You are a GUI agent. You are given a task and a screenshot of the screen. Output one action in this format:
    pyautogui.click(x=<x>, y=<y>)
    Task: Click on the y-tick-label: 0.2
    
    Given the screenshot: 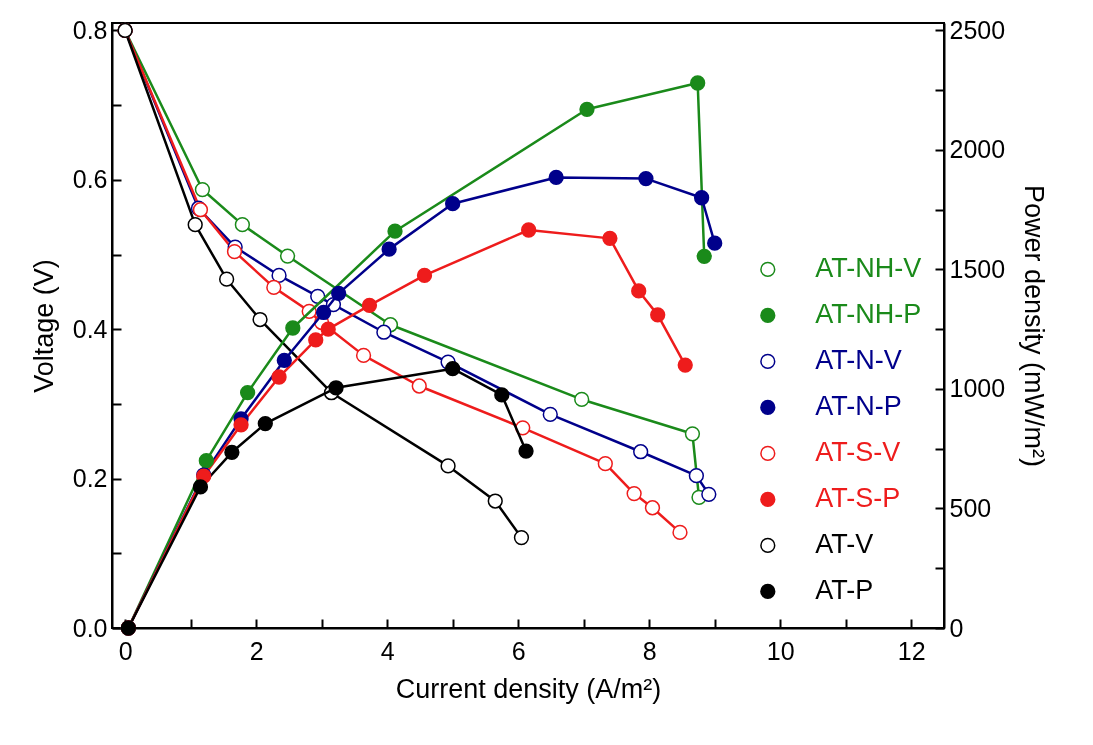 What is the action you would take?
    pyautogui.click(x=90, y=478)
    